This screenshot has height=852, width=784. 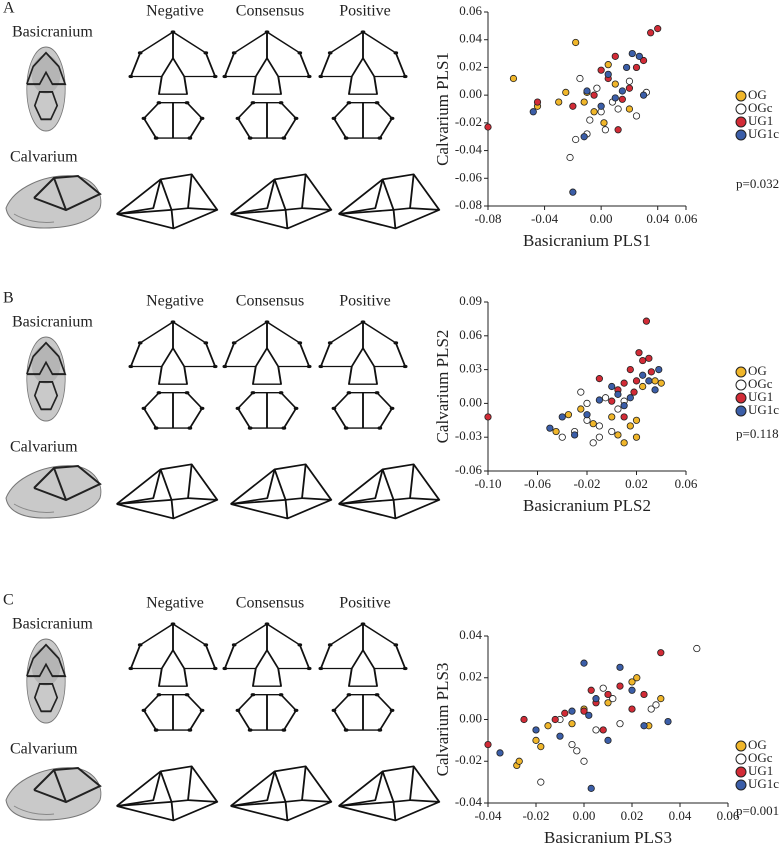 What do you see at coordinates (760, 757) in the screenshot?
I see `legend-label: OGc` at bounding box center [760, 757].